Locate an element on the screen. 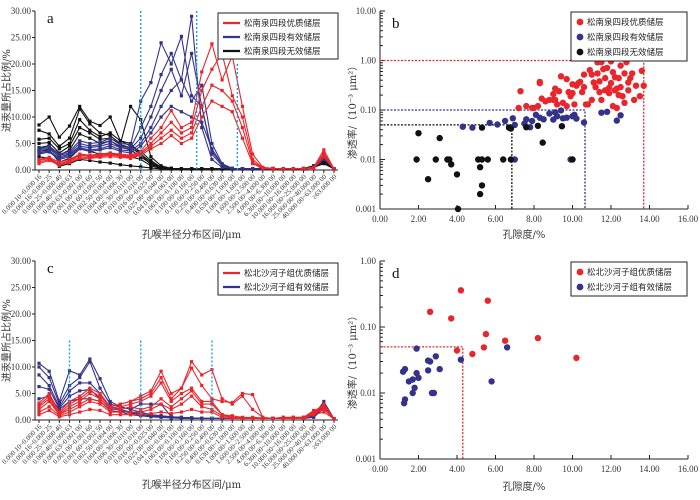 This screenshot has width=700, height=500. y-tick-label: 0.01 is located at coordinates (368, 393).